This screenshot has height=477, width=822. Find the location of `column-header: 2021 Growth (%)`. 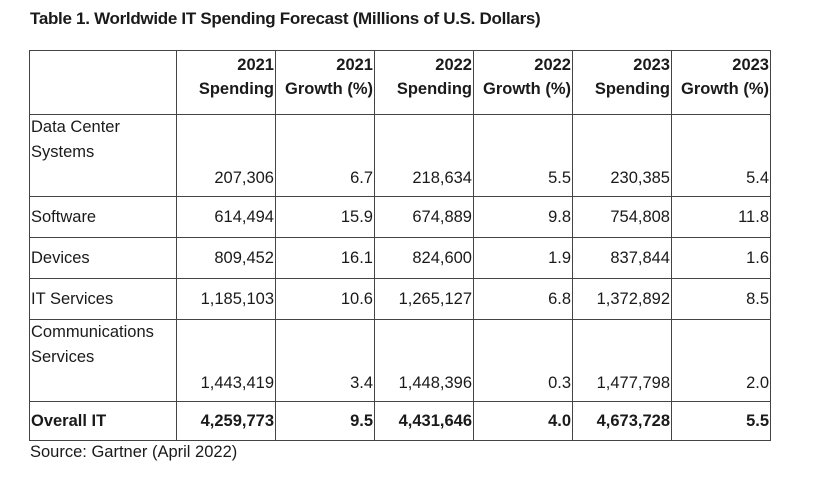

column-header: 2021 Growth (%) is located at coordinates (325, 82).